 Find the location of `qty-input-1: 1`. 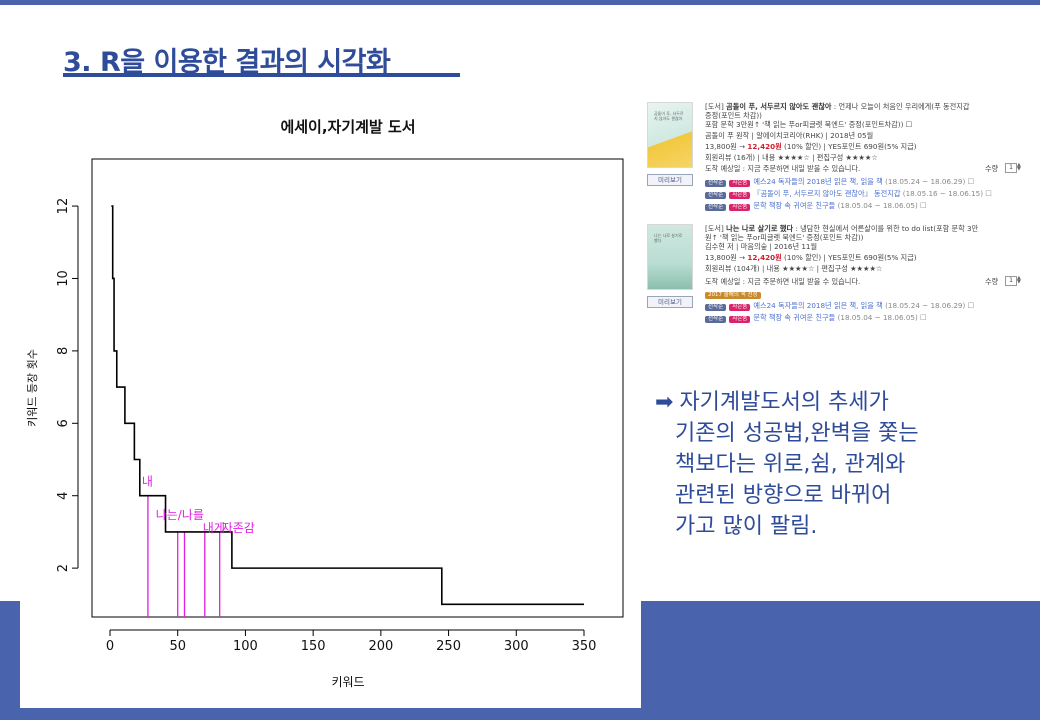

qty-input-1: 1 is located at coordinates (1011, 168).